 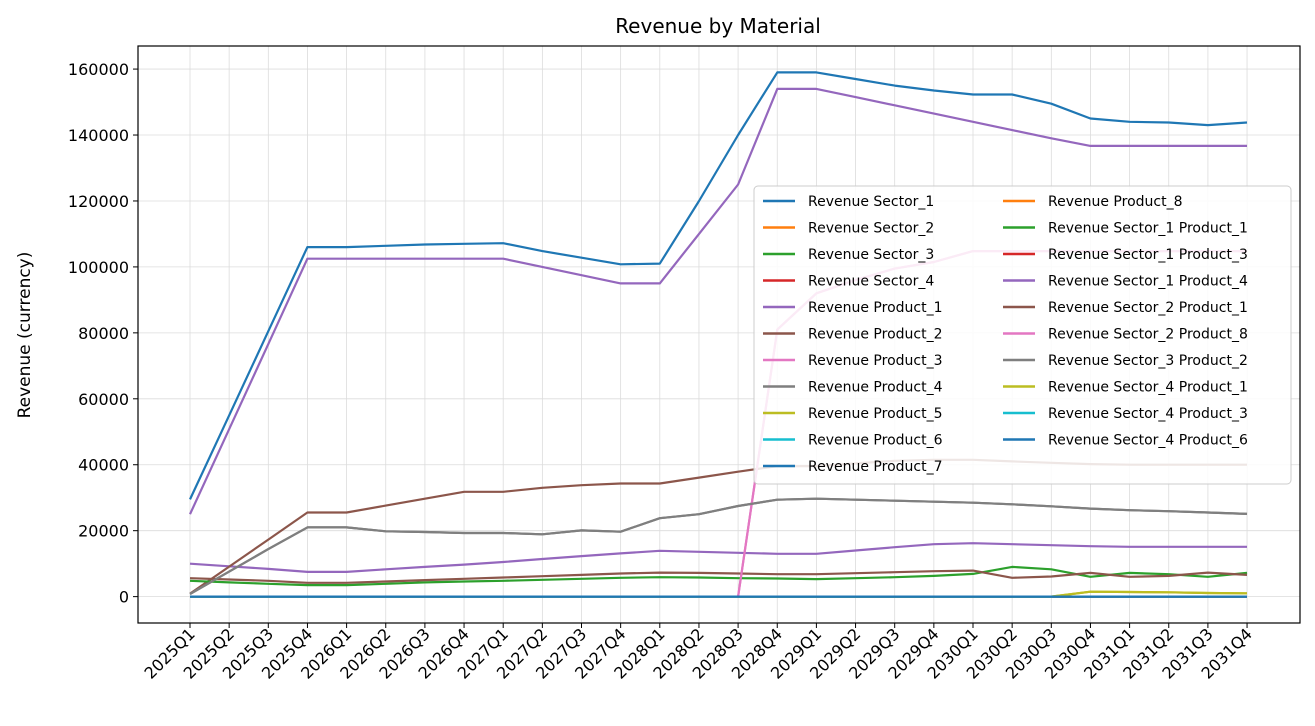 What do you see at coordinates (1148, 414) in the screenshot?
I see `legend-label: Revenue Sector_4 Product_3` at bounding box center [1148, 414].